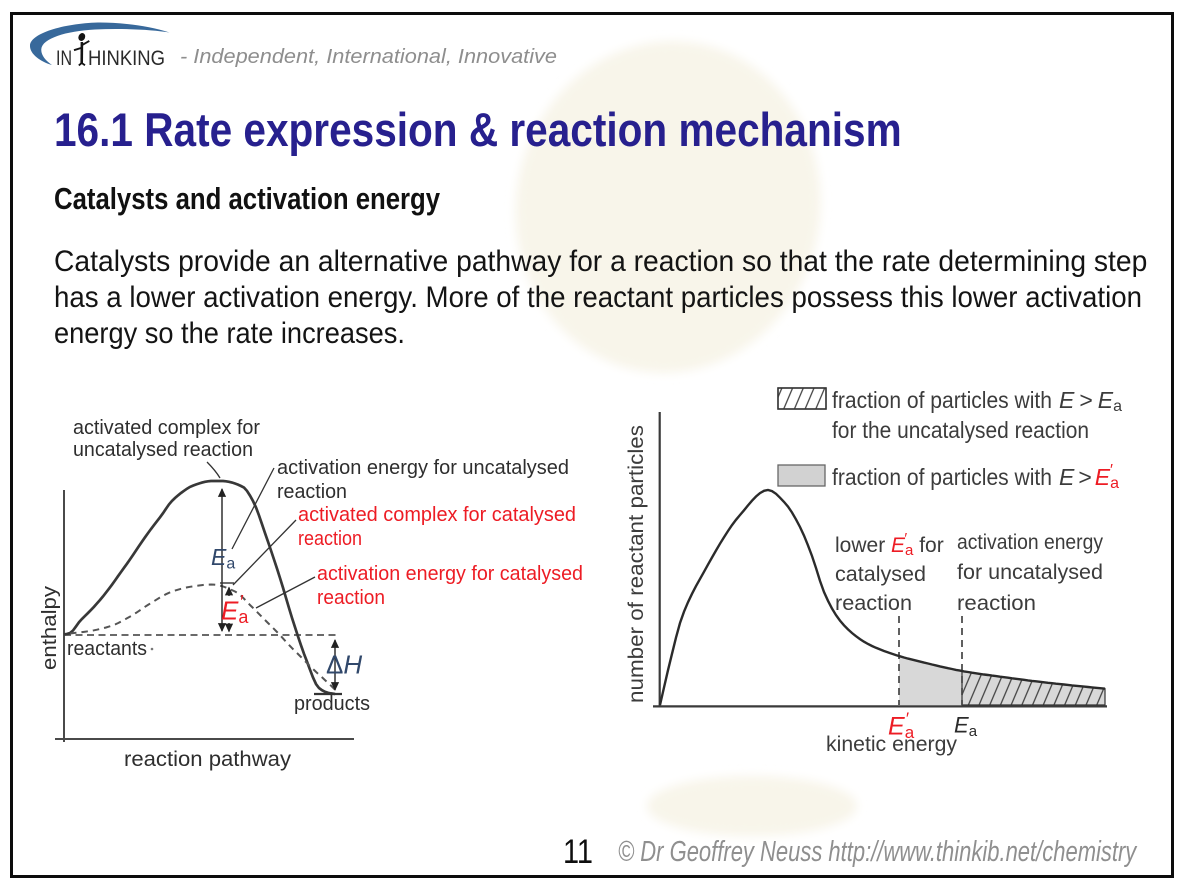  What do you see at coordinates (450, 574) in the screenshot?
I see `svg-text:activation energy for catalyse: activation energy for catalysed` at bounding box center [450, 574].